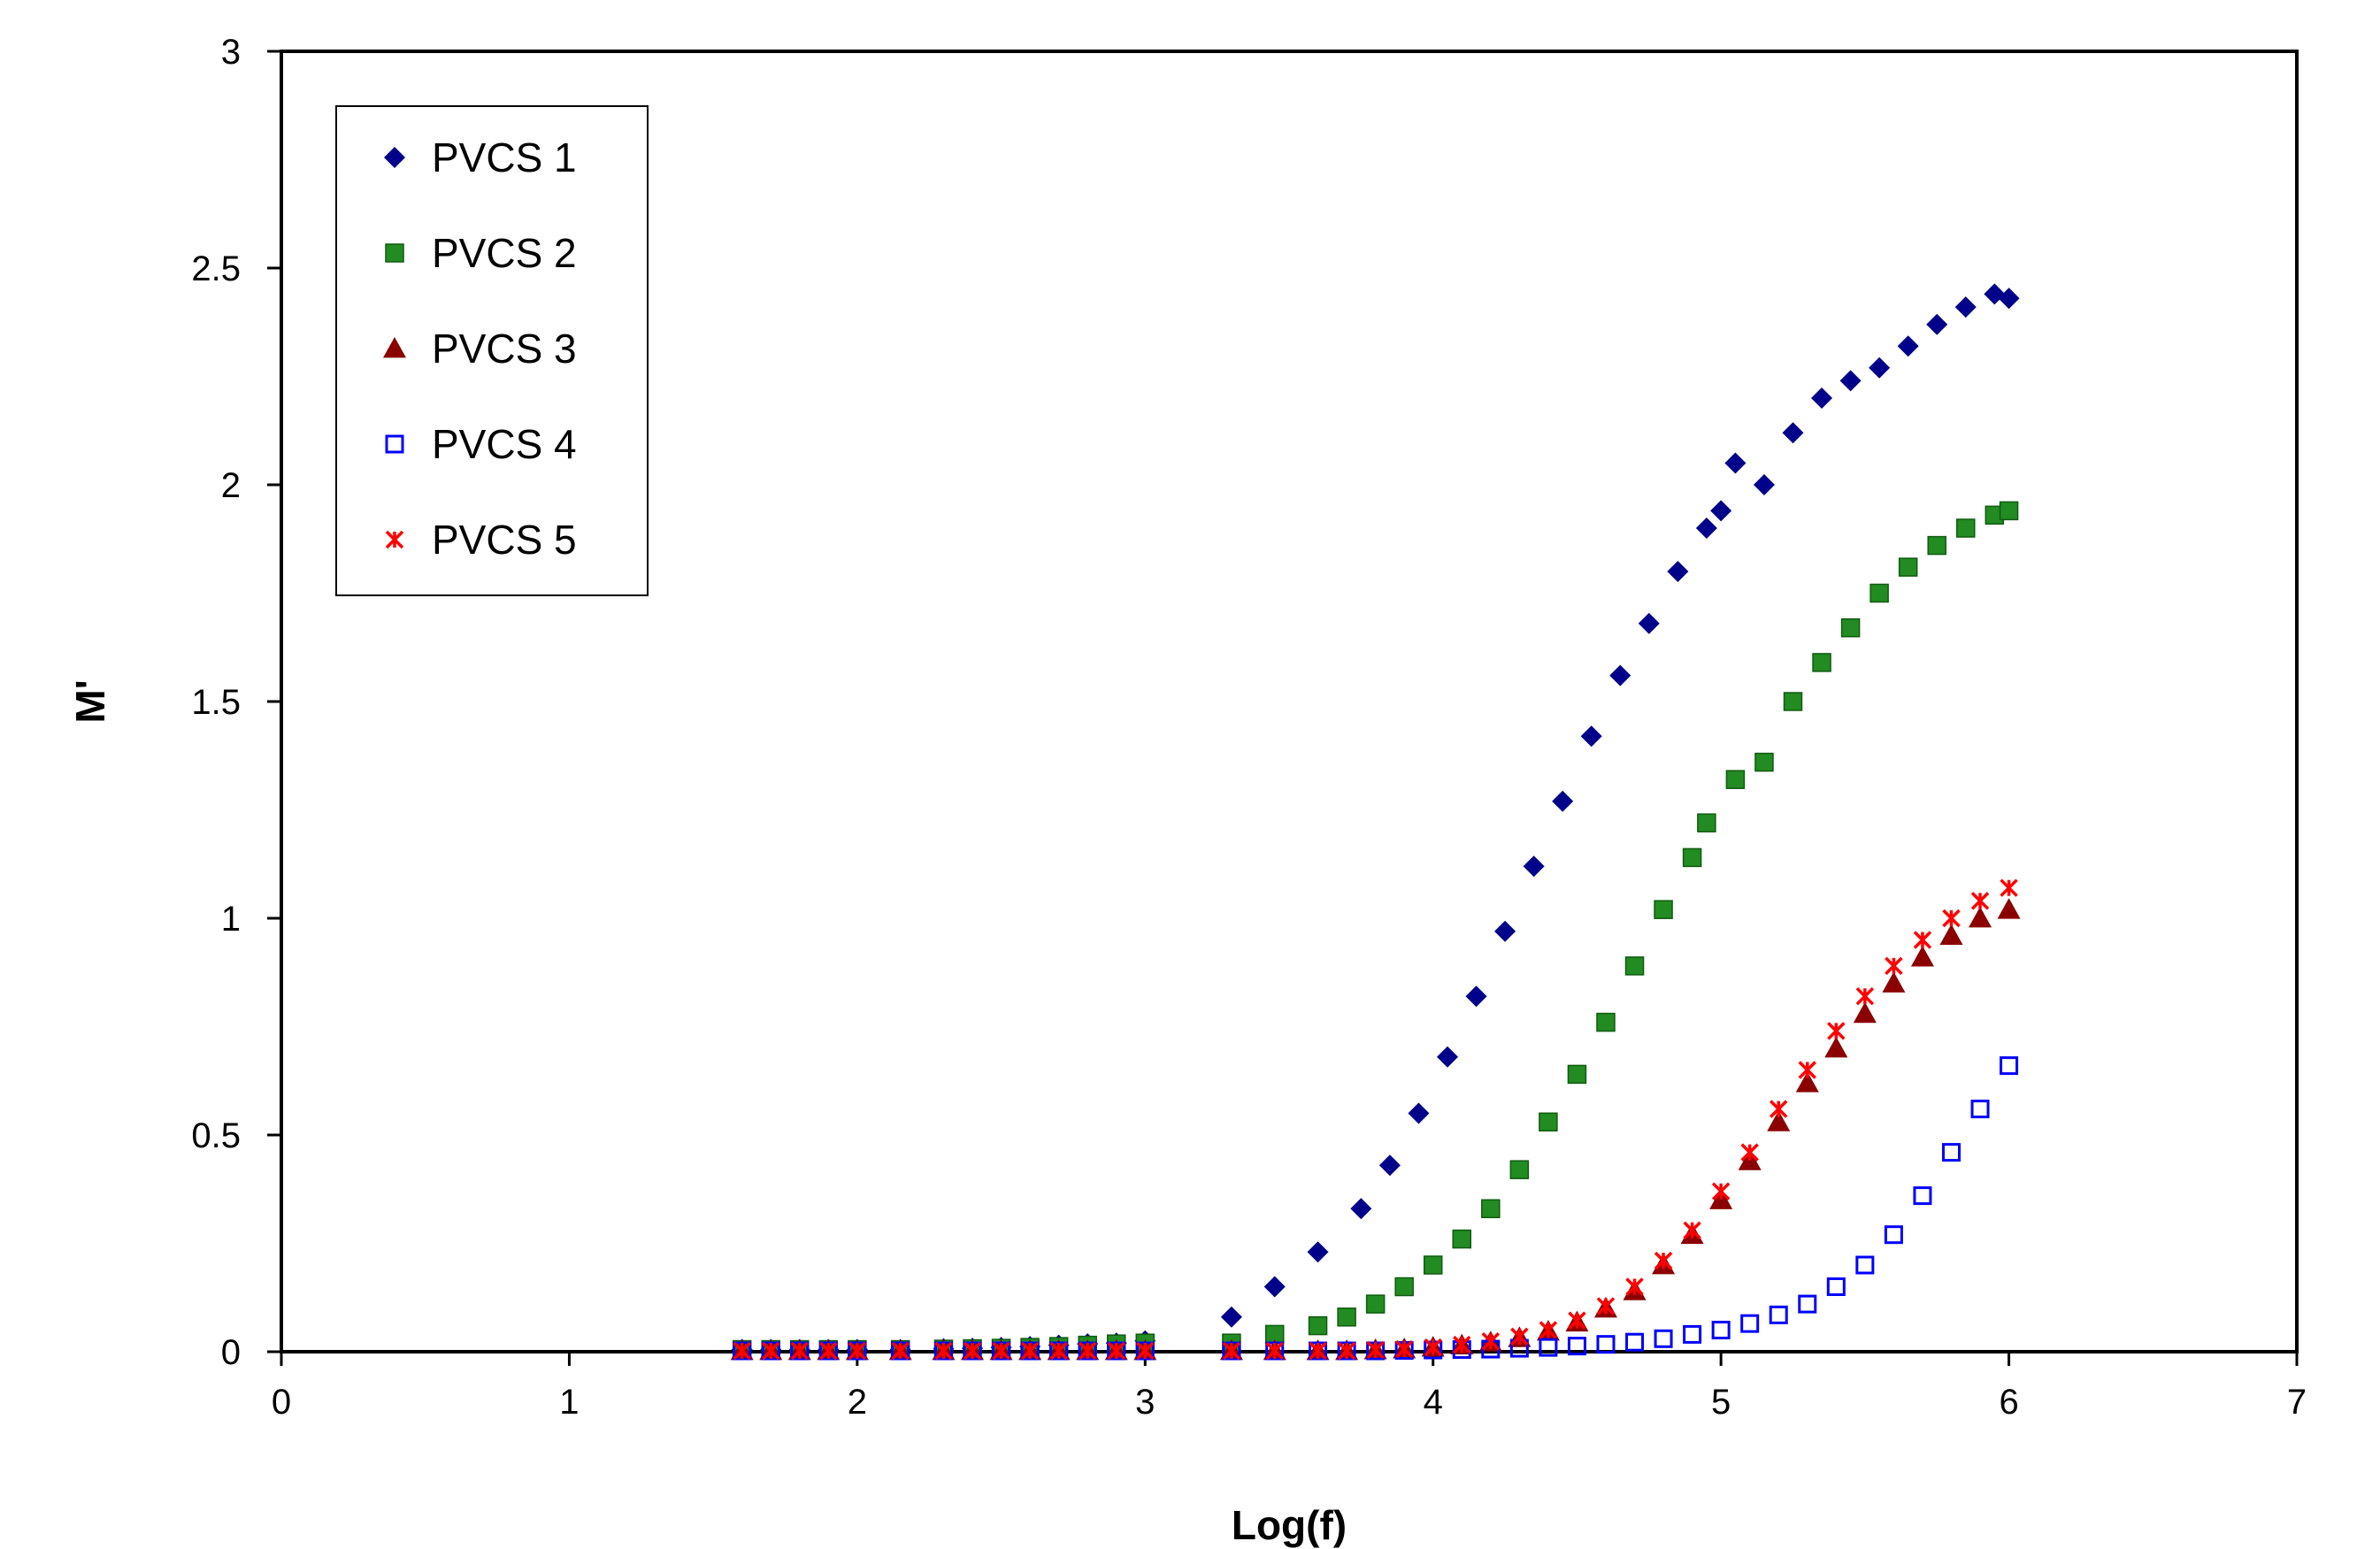  I want to click on legend-item-4: PVCS 4, so click(481, 444).